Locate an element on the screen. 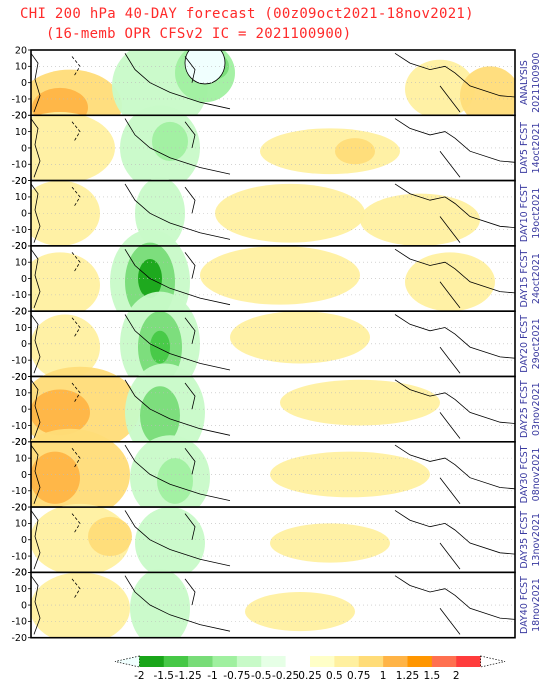 Image resolution: width=548 pixels, height=698 pixels. coast-africa is located at coordinates (35, 148).